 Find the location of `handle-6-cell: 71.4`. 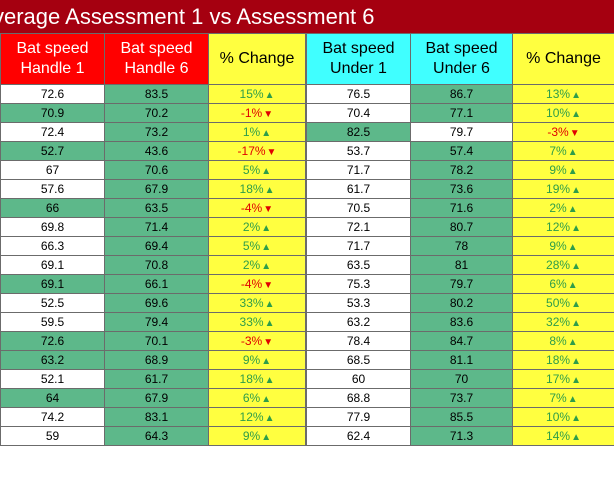

handle-6-cell: 71.4 is located at coordinates (156, 227).